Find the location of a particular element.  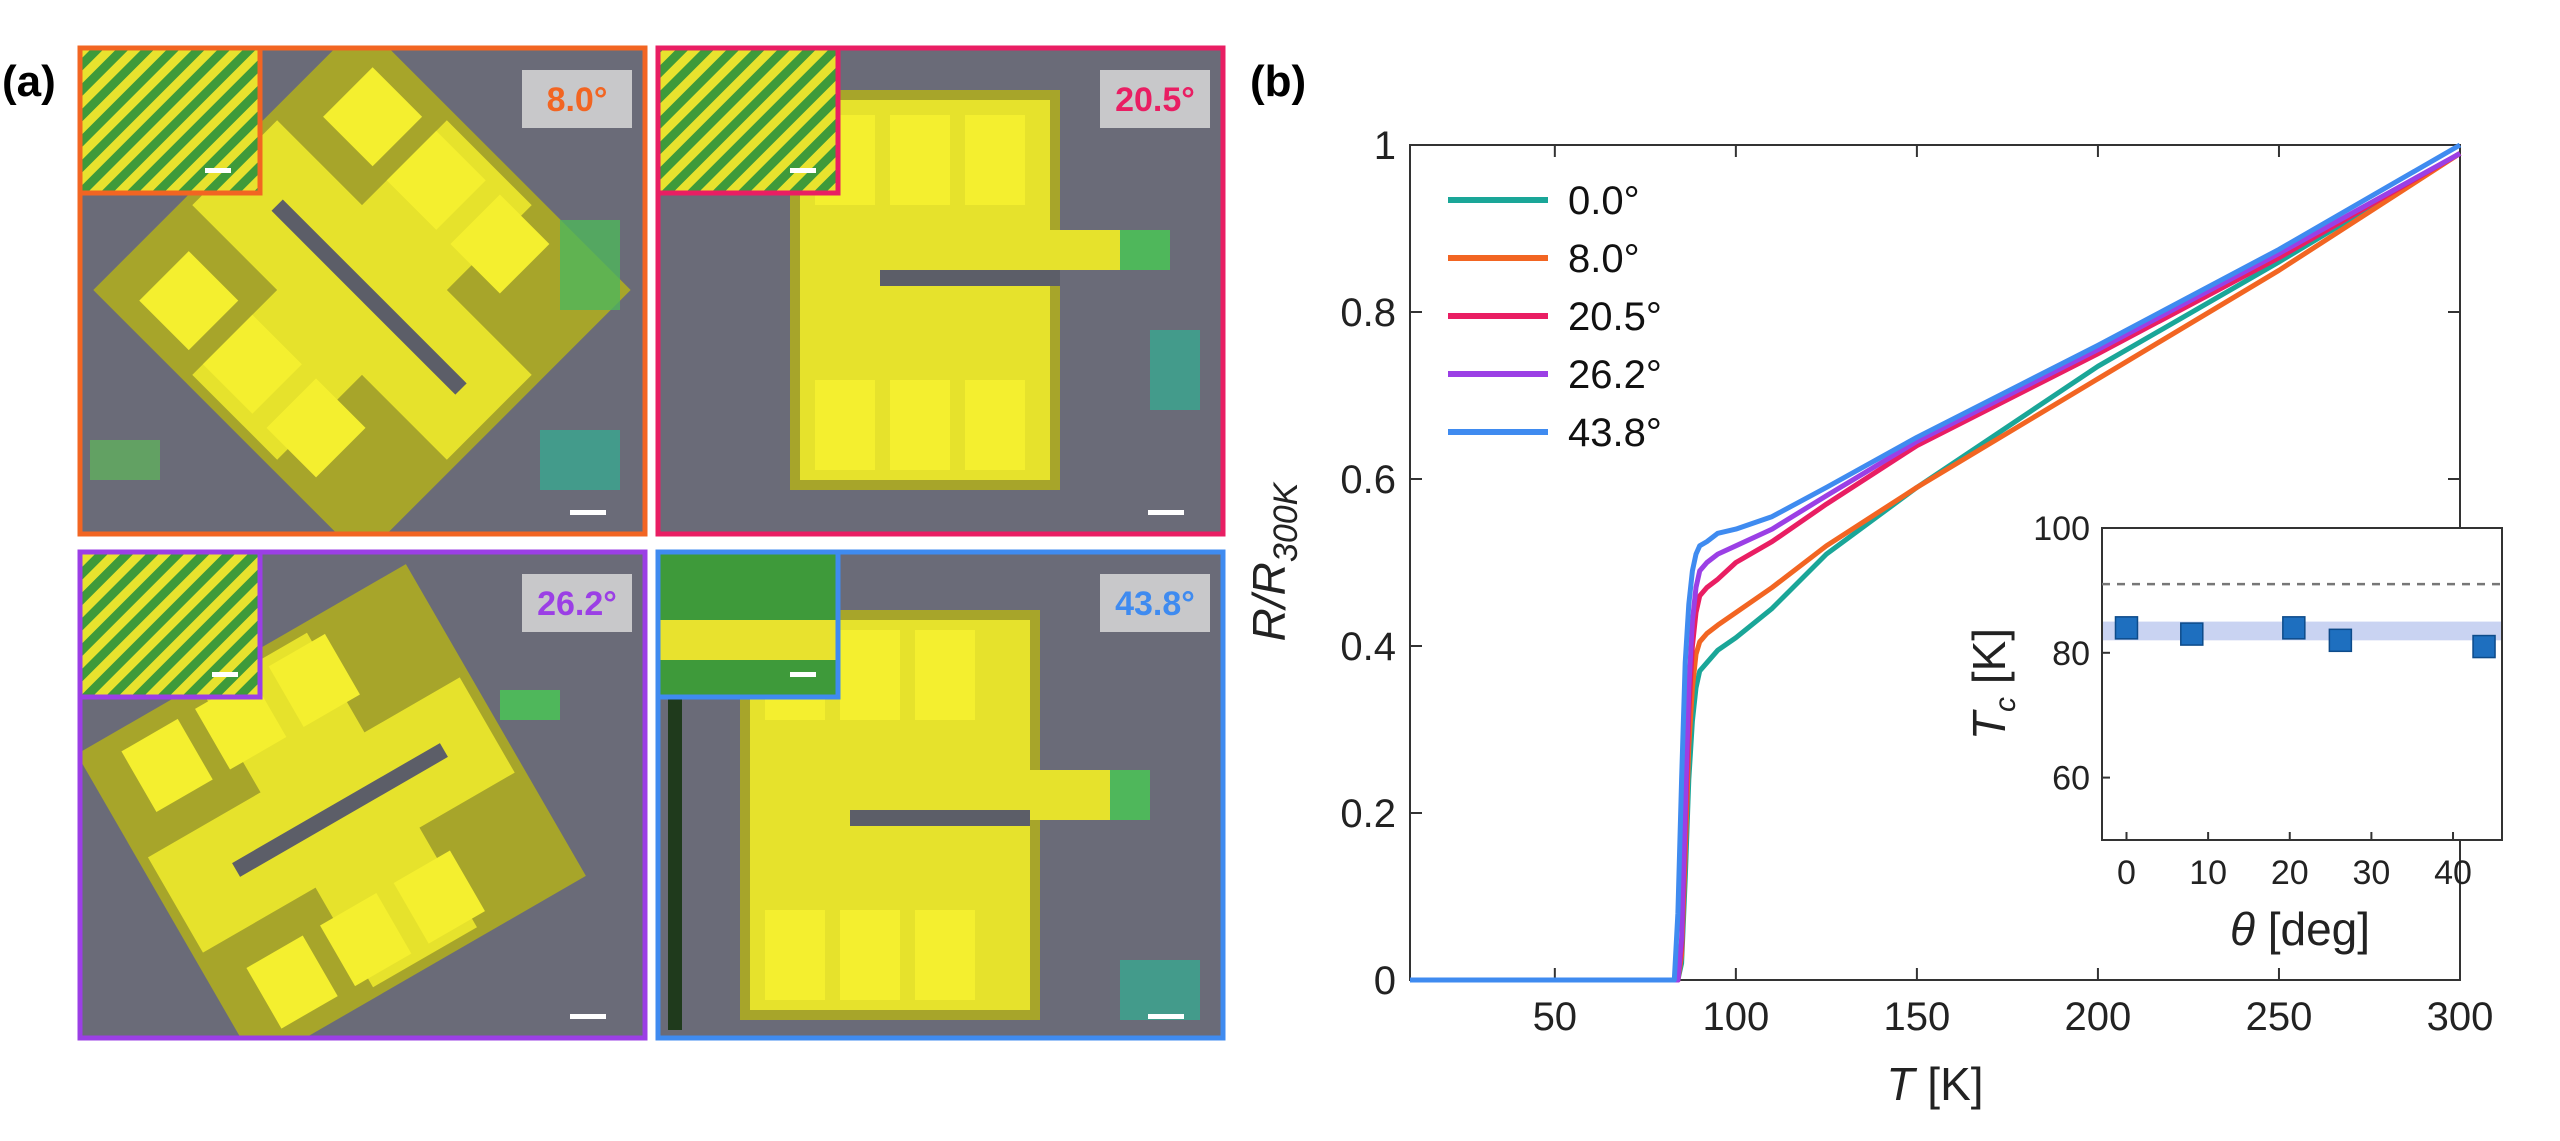

micrograph-8-deg: 8.0° is located at coordinates (362, 291).